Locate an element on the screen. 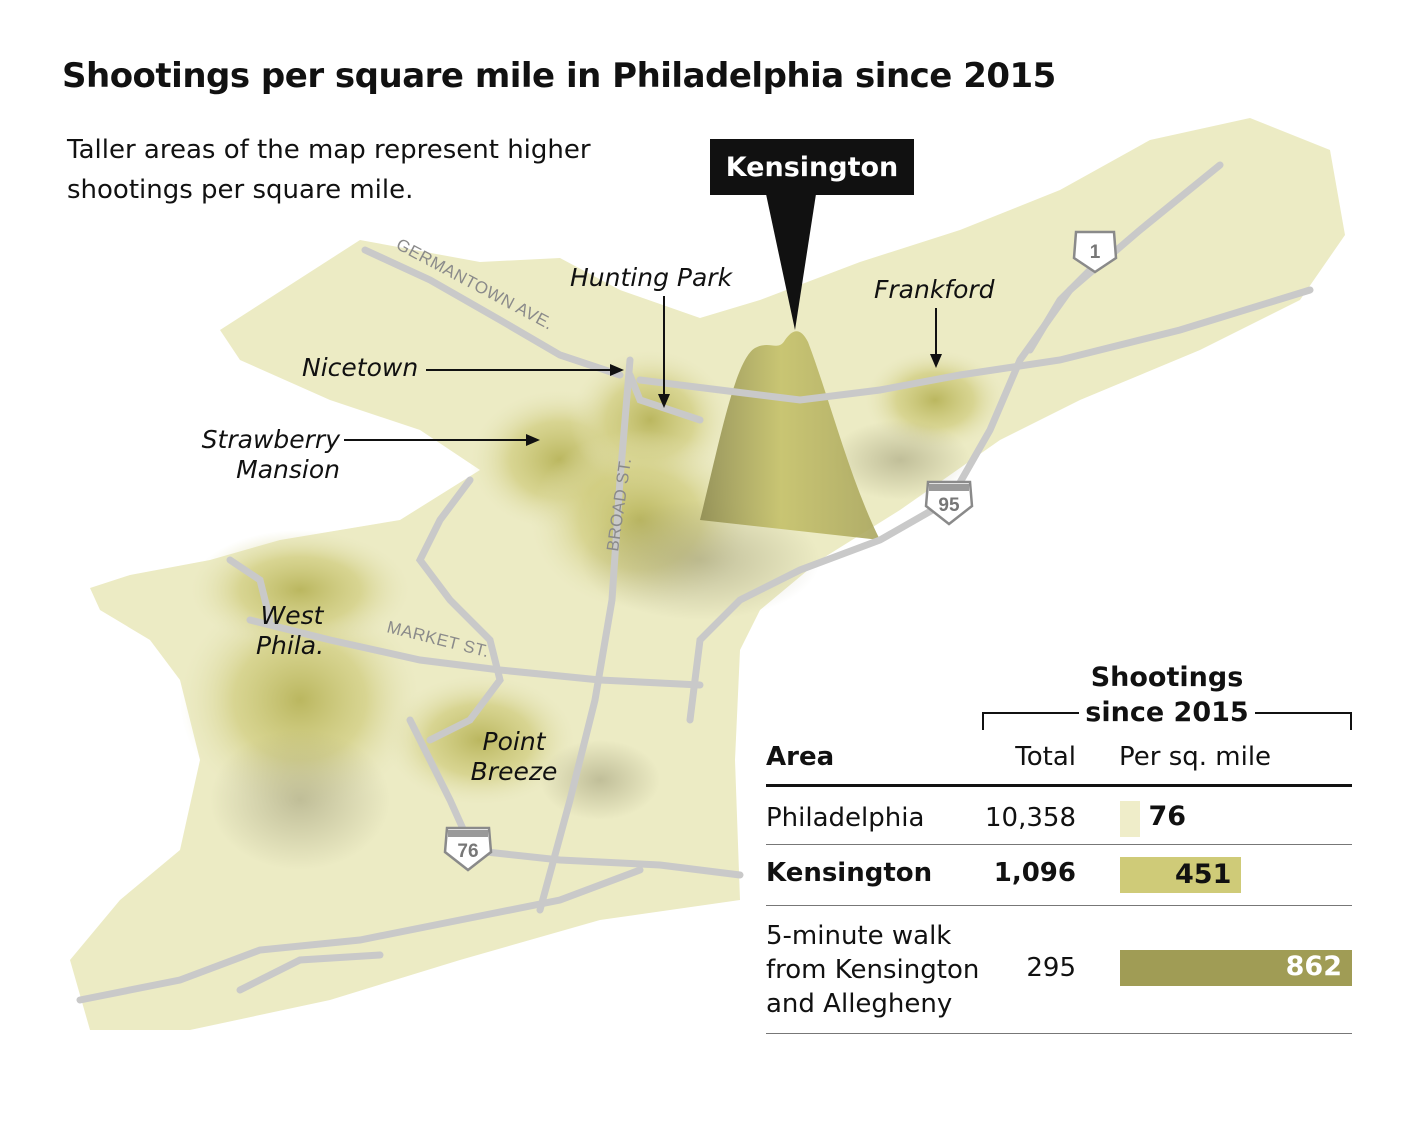  col-header-area: Area is located at coordinates (800, 757).